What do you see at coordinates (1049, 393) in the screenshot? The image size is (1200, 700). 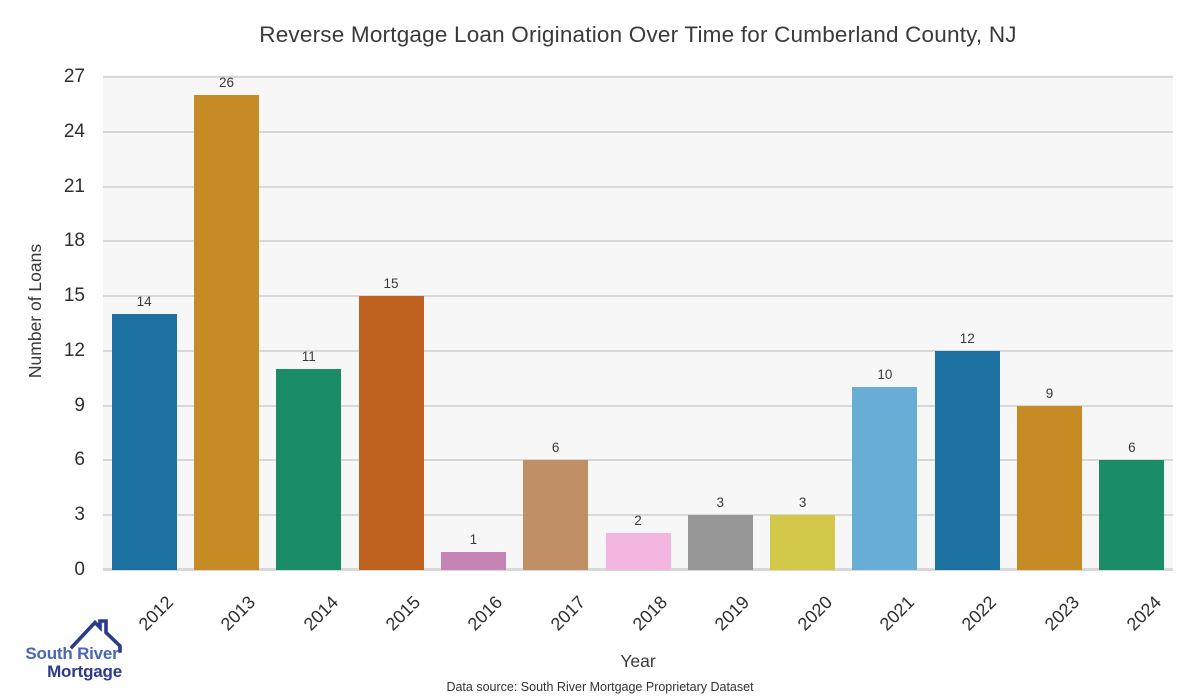 I see `bar-value-label-2023: 9` at bounding box center [1049, 393].